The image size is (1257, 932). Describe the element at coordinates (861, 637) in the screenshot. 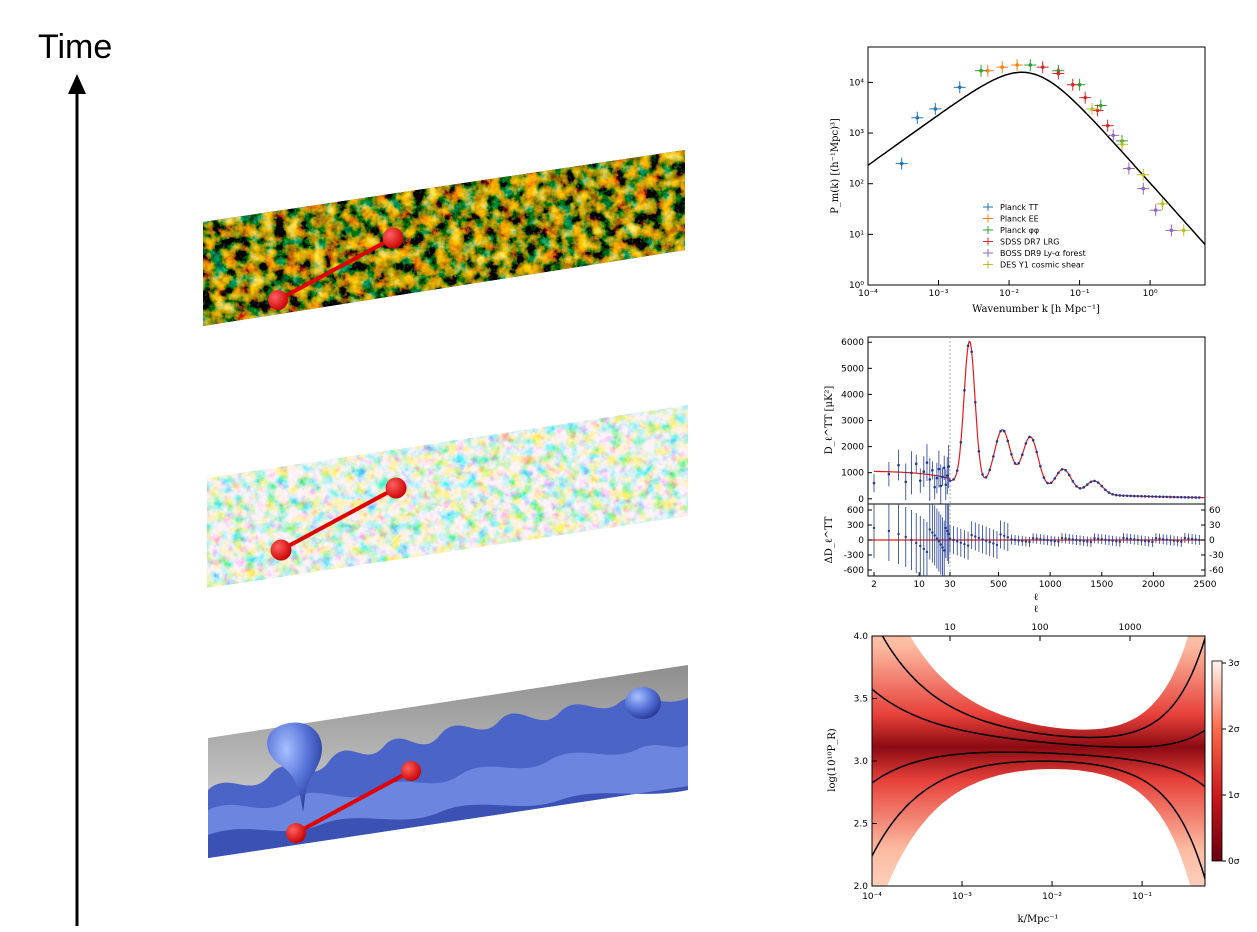

I see `tick-label: 4.0` at that location.